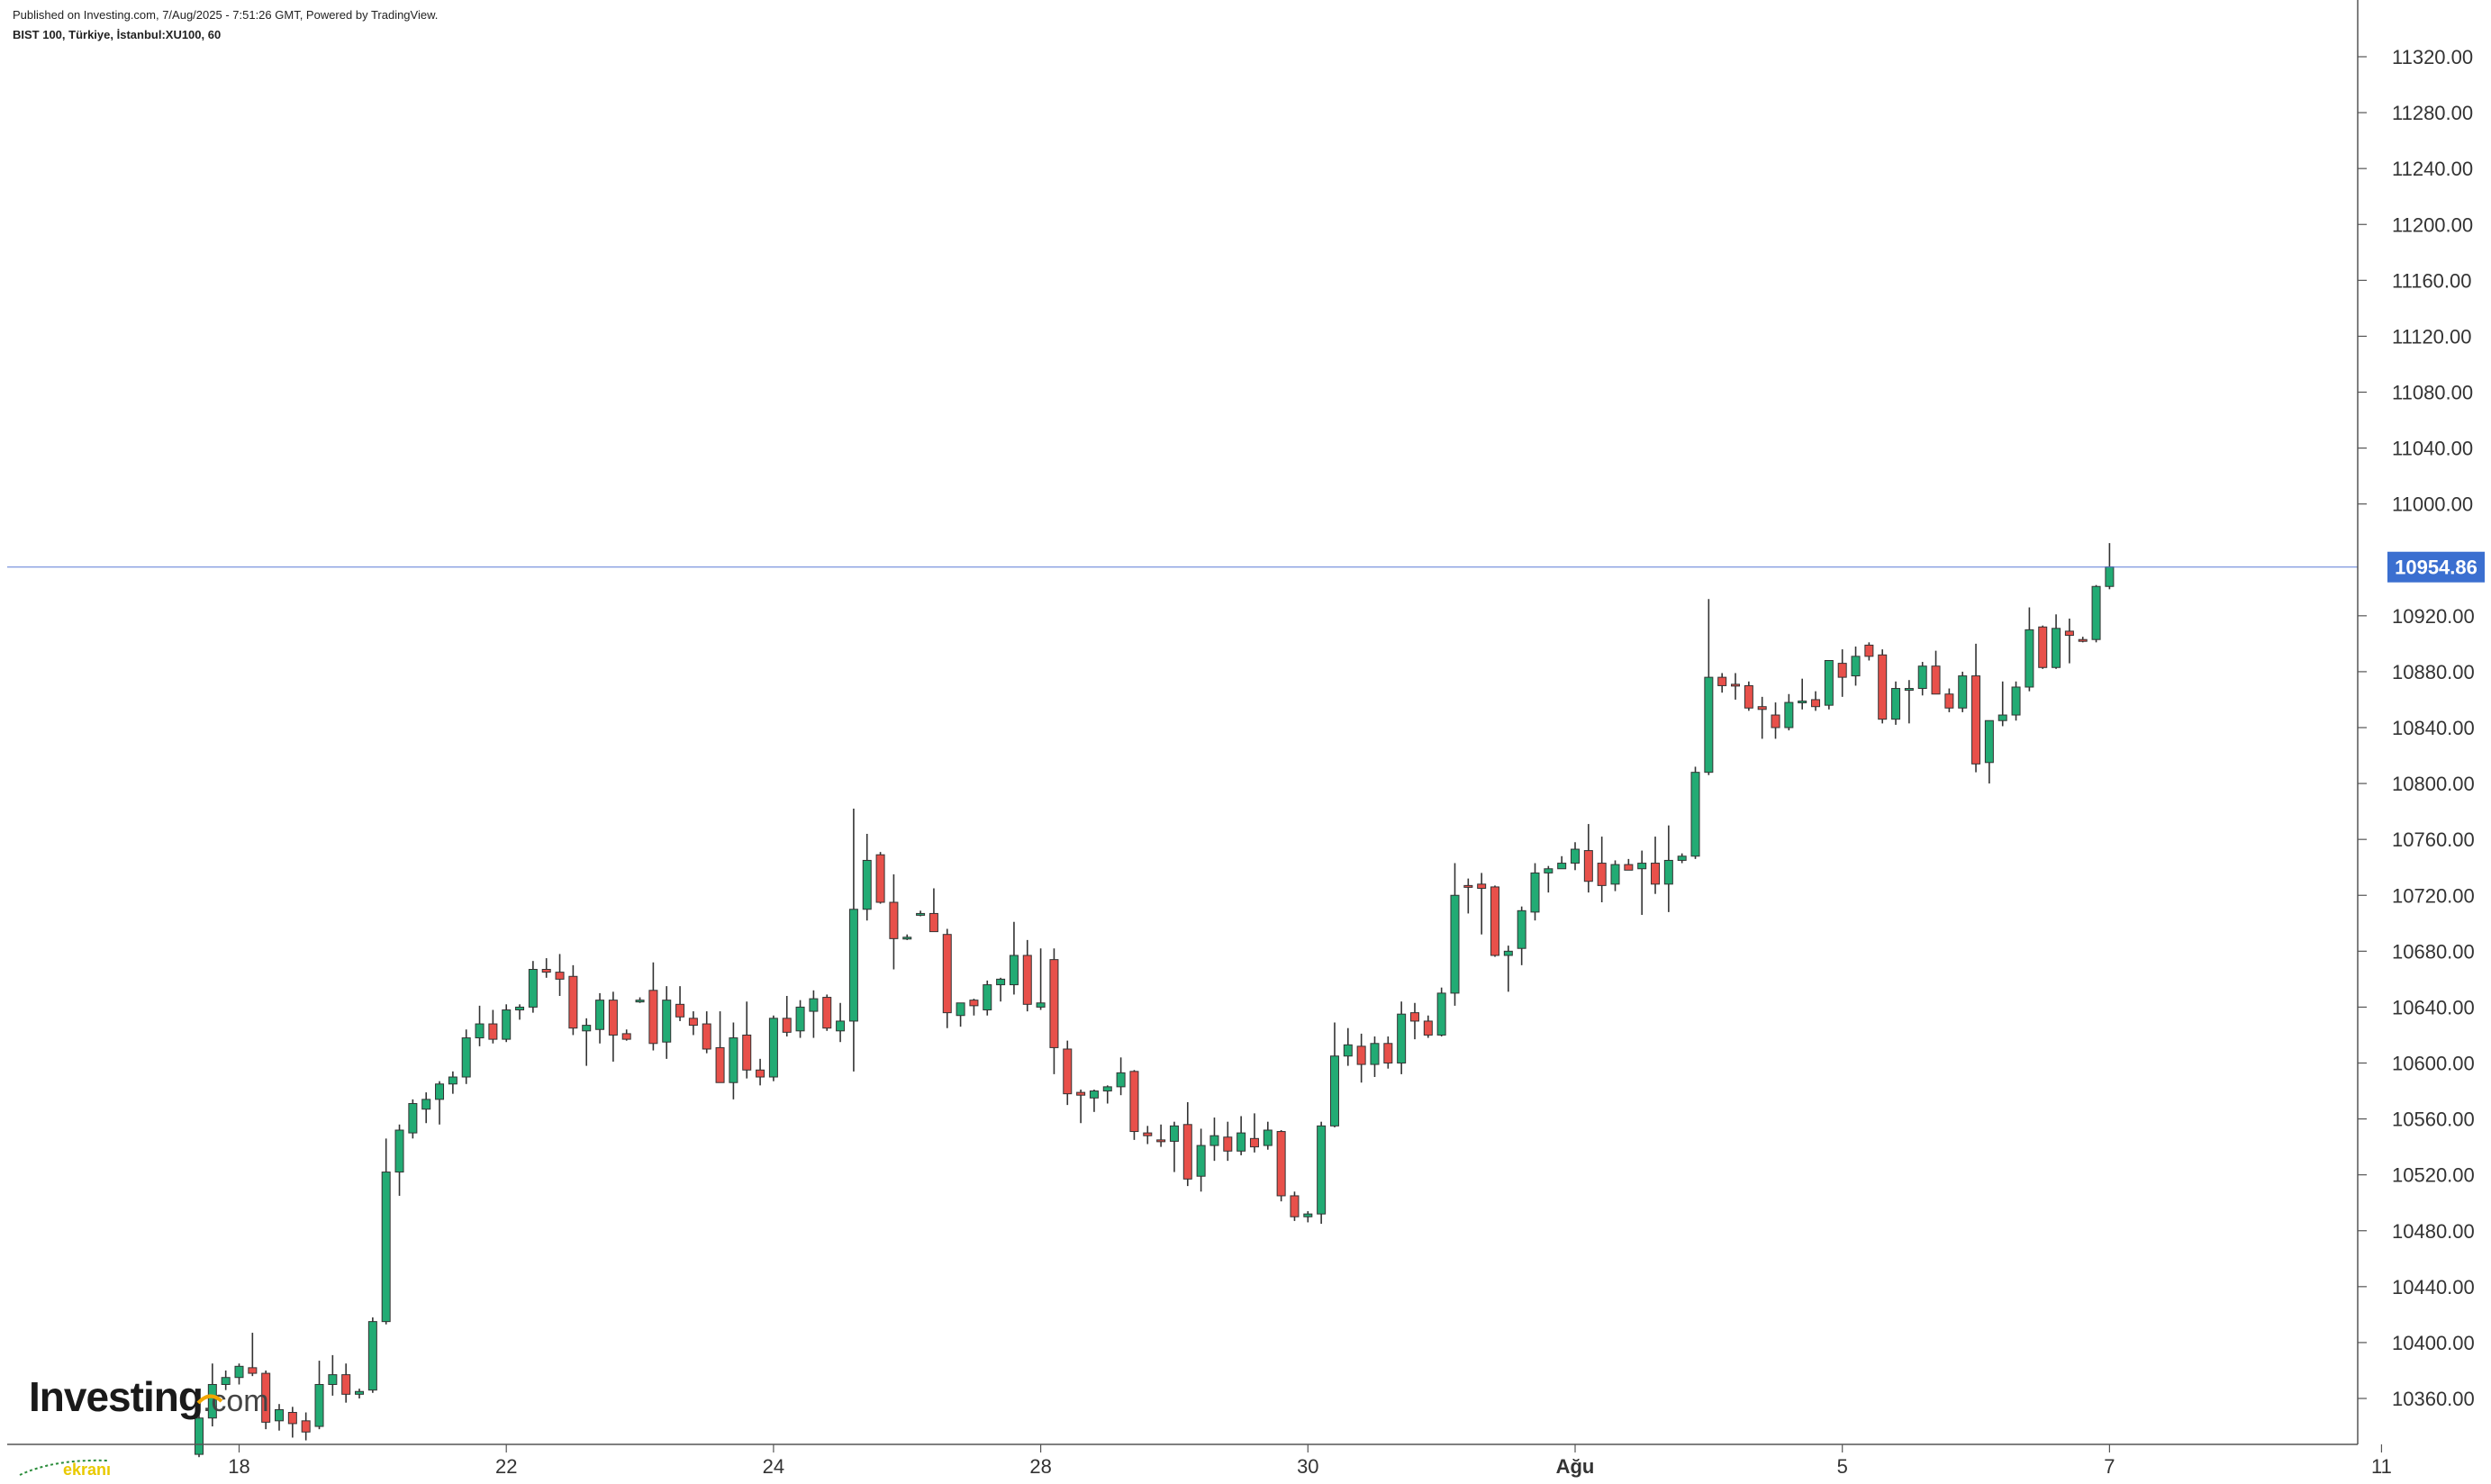  Describe the element at coordinates (2433, 1287) in the screenshot. I see `y-tick-label: 10440.00` at that location.